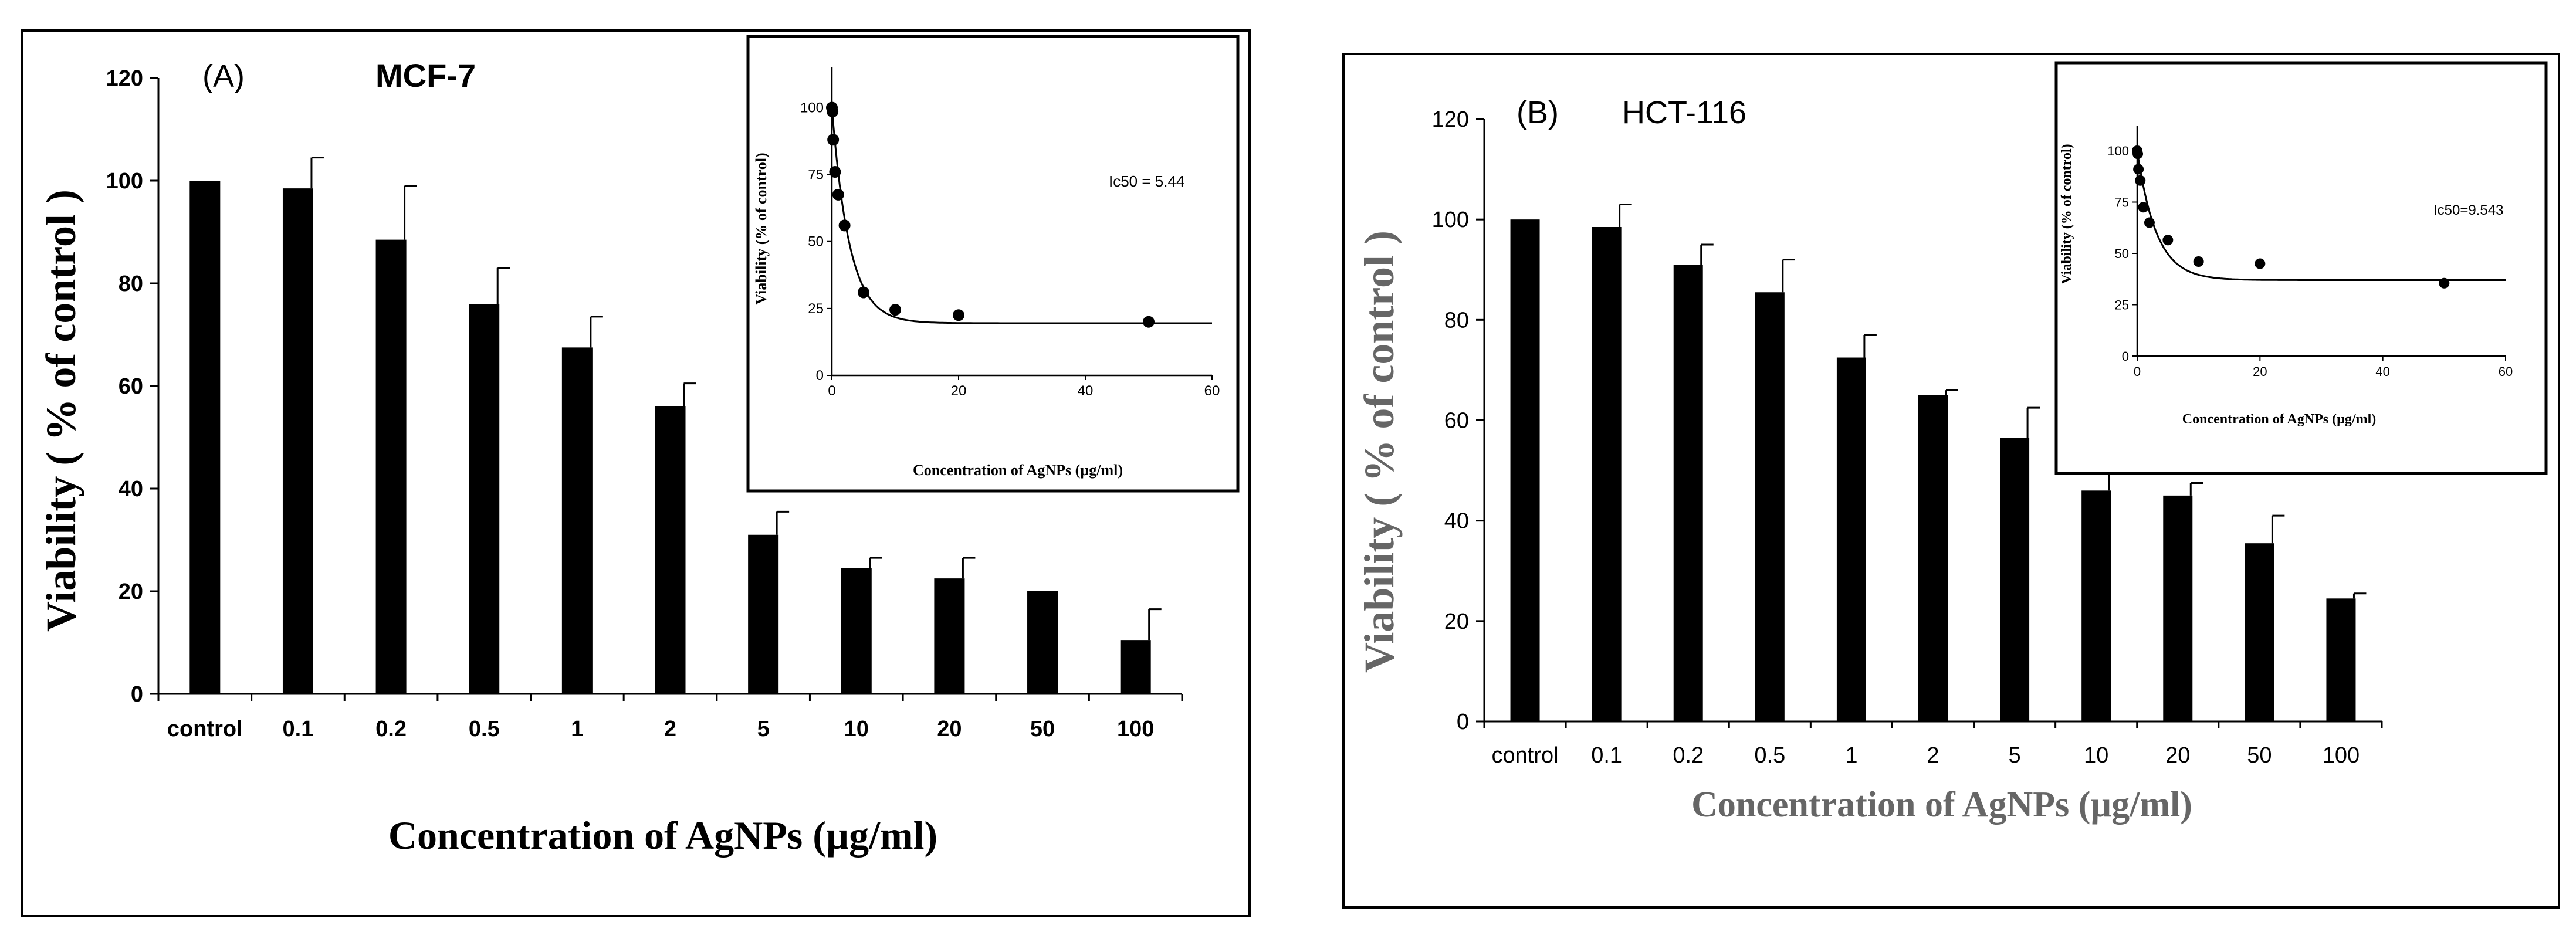 The width and height of the screenshot is (2576, 942). What do you see at coordinates (949, 729) in the screenshot?
I see `x-category-label: 20` at bounding box center [949, 729].